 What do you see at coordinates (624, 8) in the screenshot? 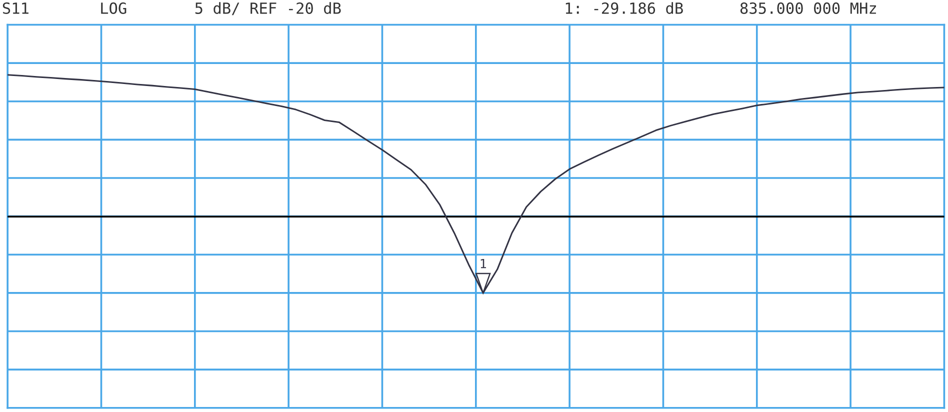
I see `text: 1: -29.186 dB` at bounding box center [624, 8].